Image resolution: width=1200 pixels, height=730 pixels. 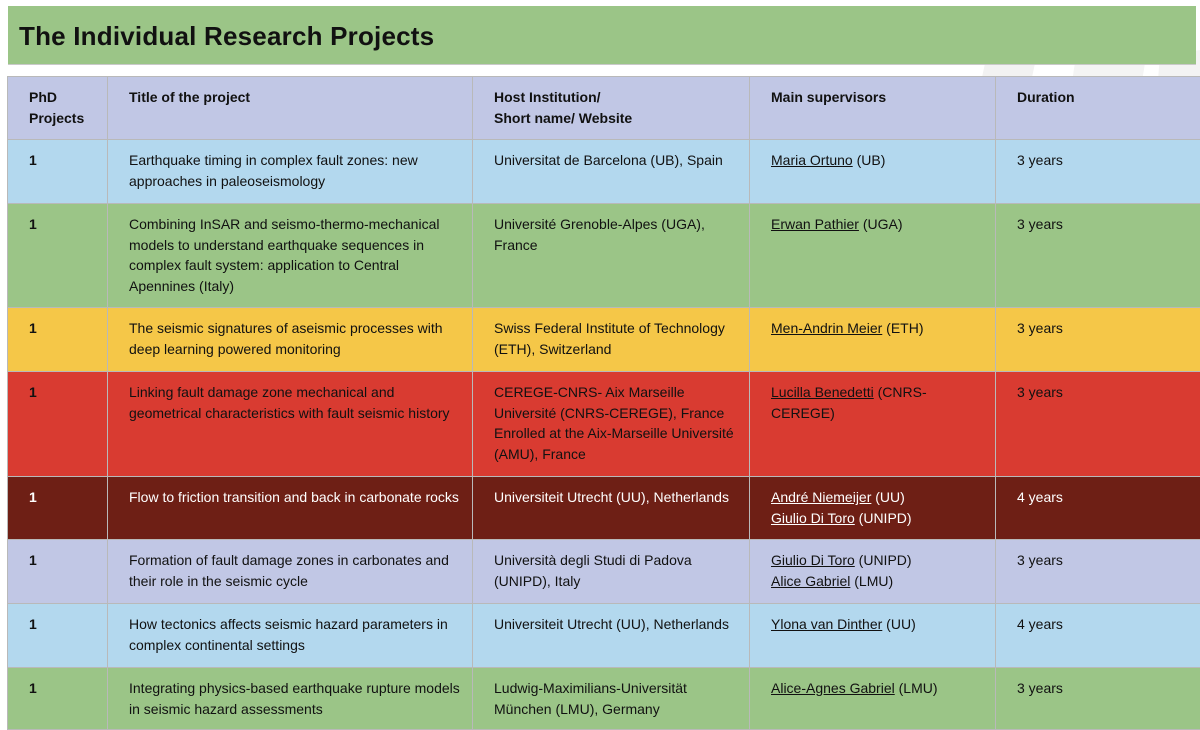 What do you see at coordinates (873, 699) in the screenshot?
I see `supervisors-cell: Alice-Agnes Gabriel (LMU)` at bounding box center [873, 699].